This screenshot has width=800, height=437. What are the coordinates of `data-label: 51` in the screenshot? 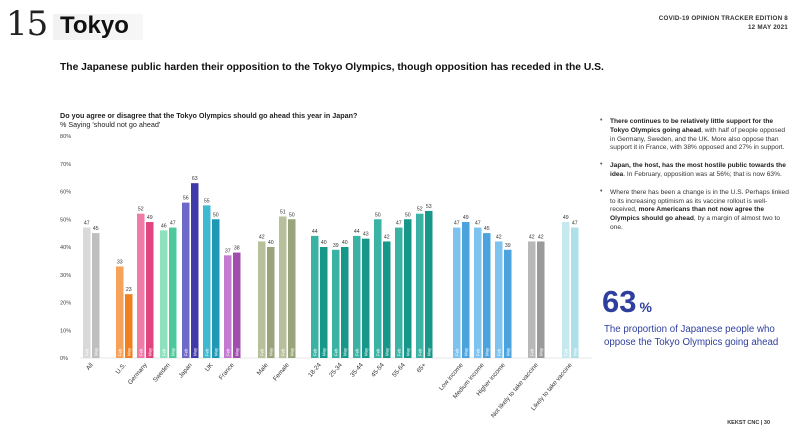 It's located at (283, 212).